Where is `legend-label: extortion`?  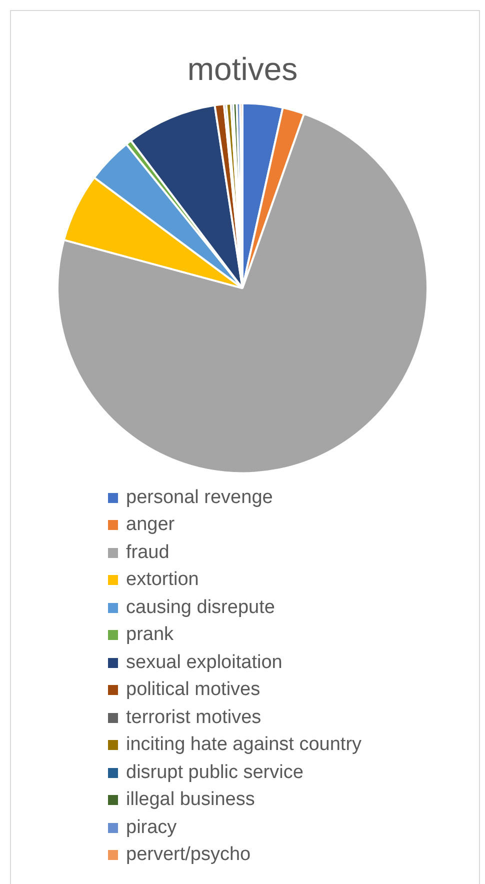
legend-label: extortion is located at coordinates (162, 580).